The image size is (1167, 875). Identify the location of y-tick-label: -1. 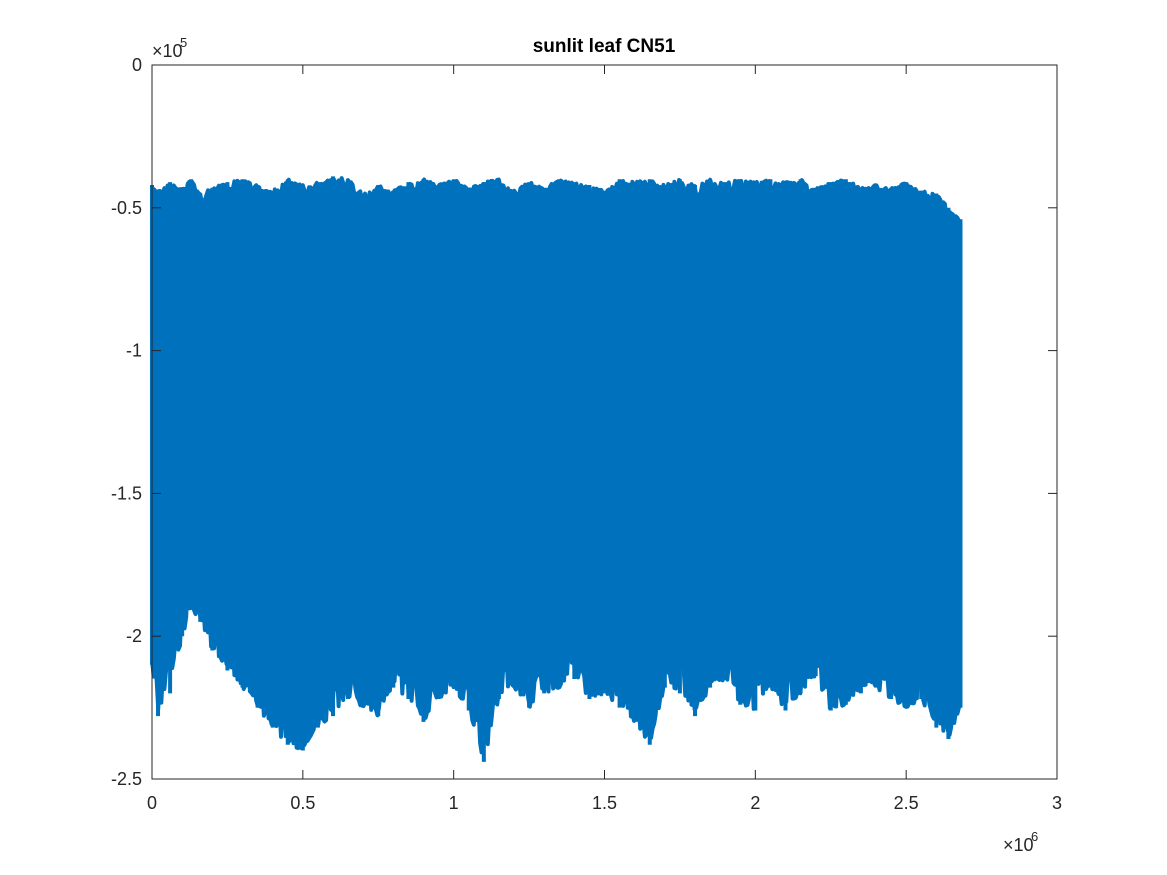
(134, 351).